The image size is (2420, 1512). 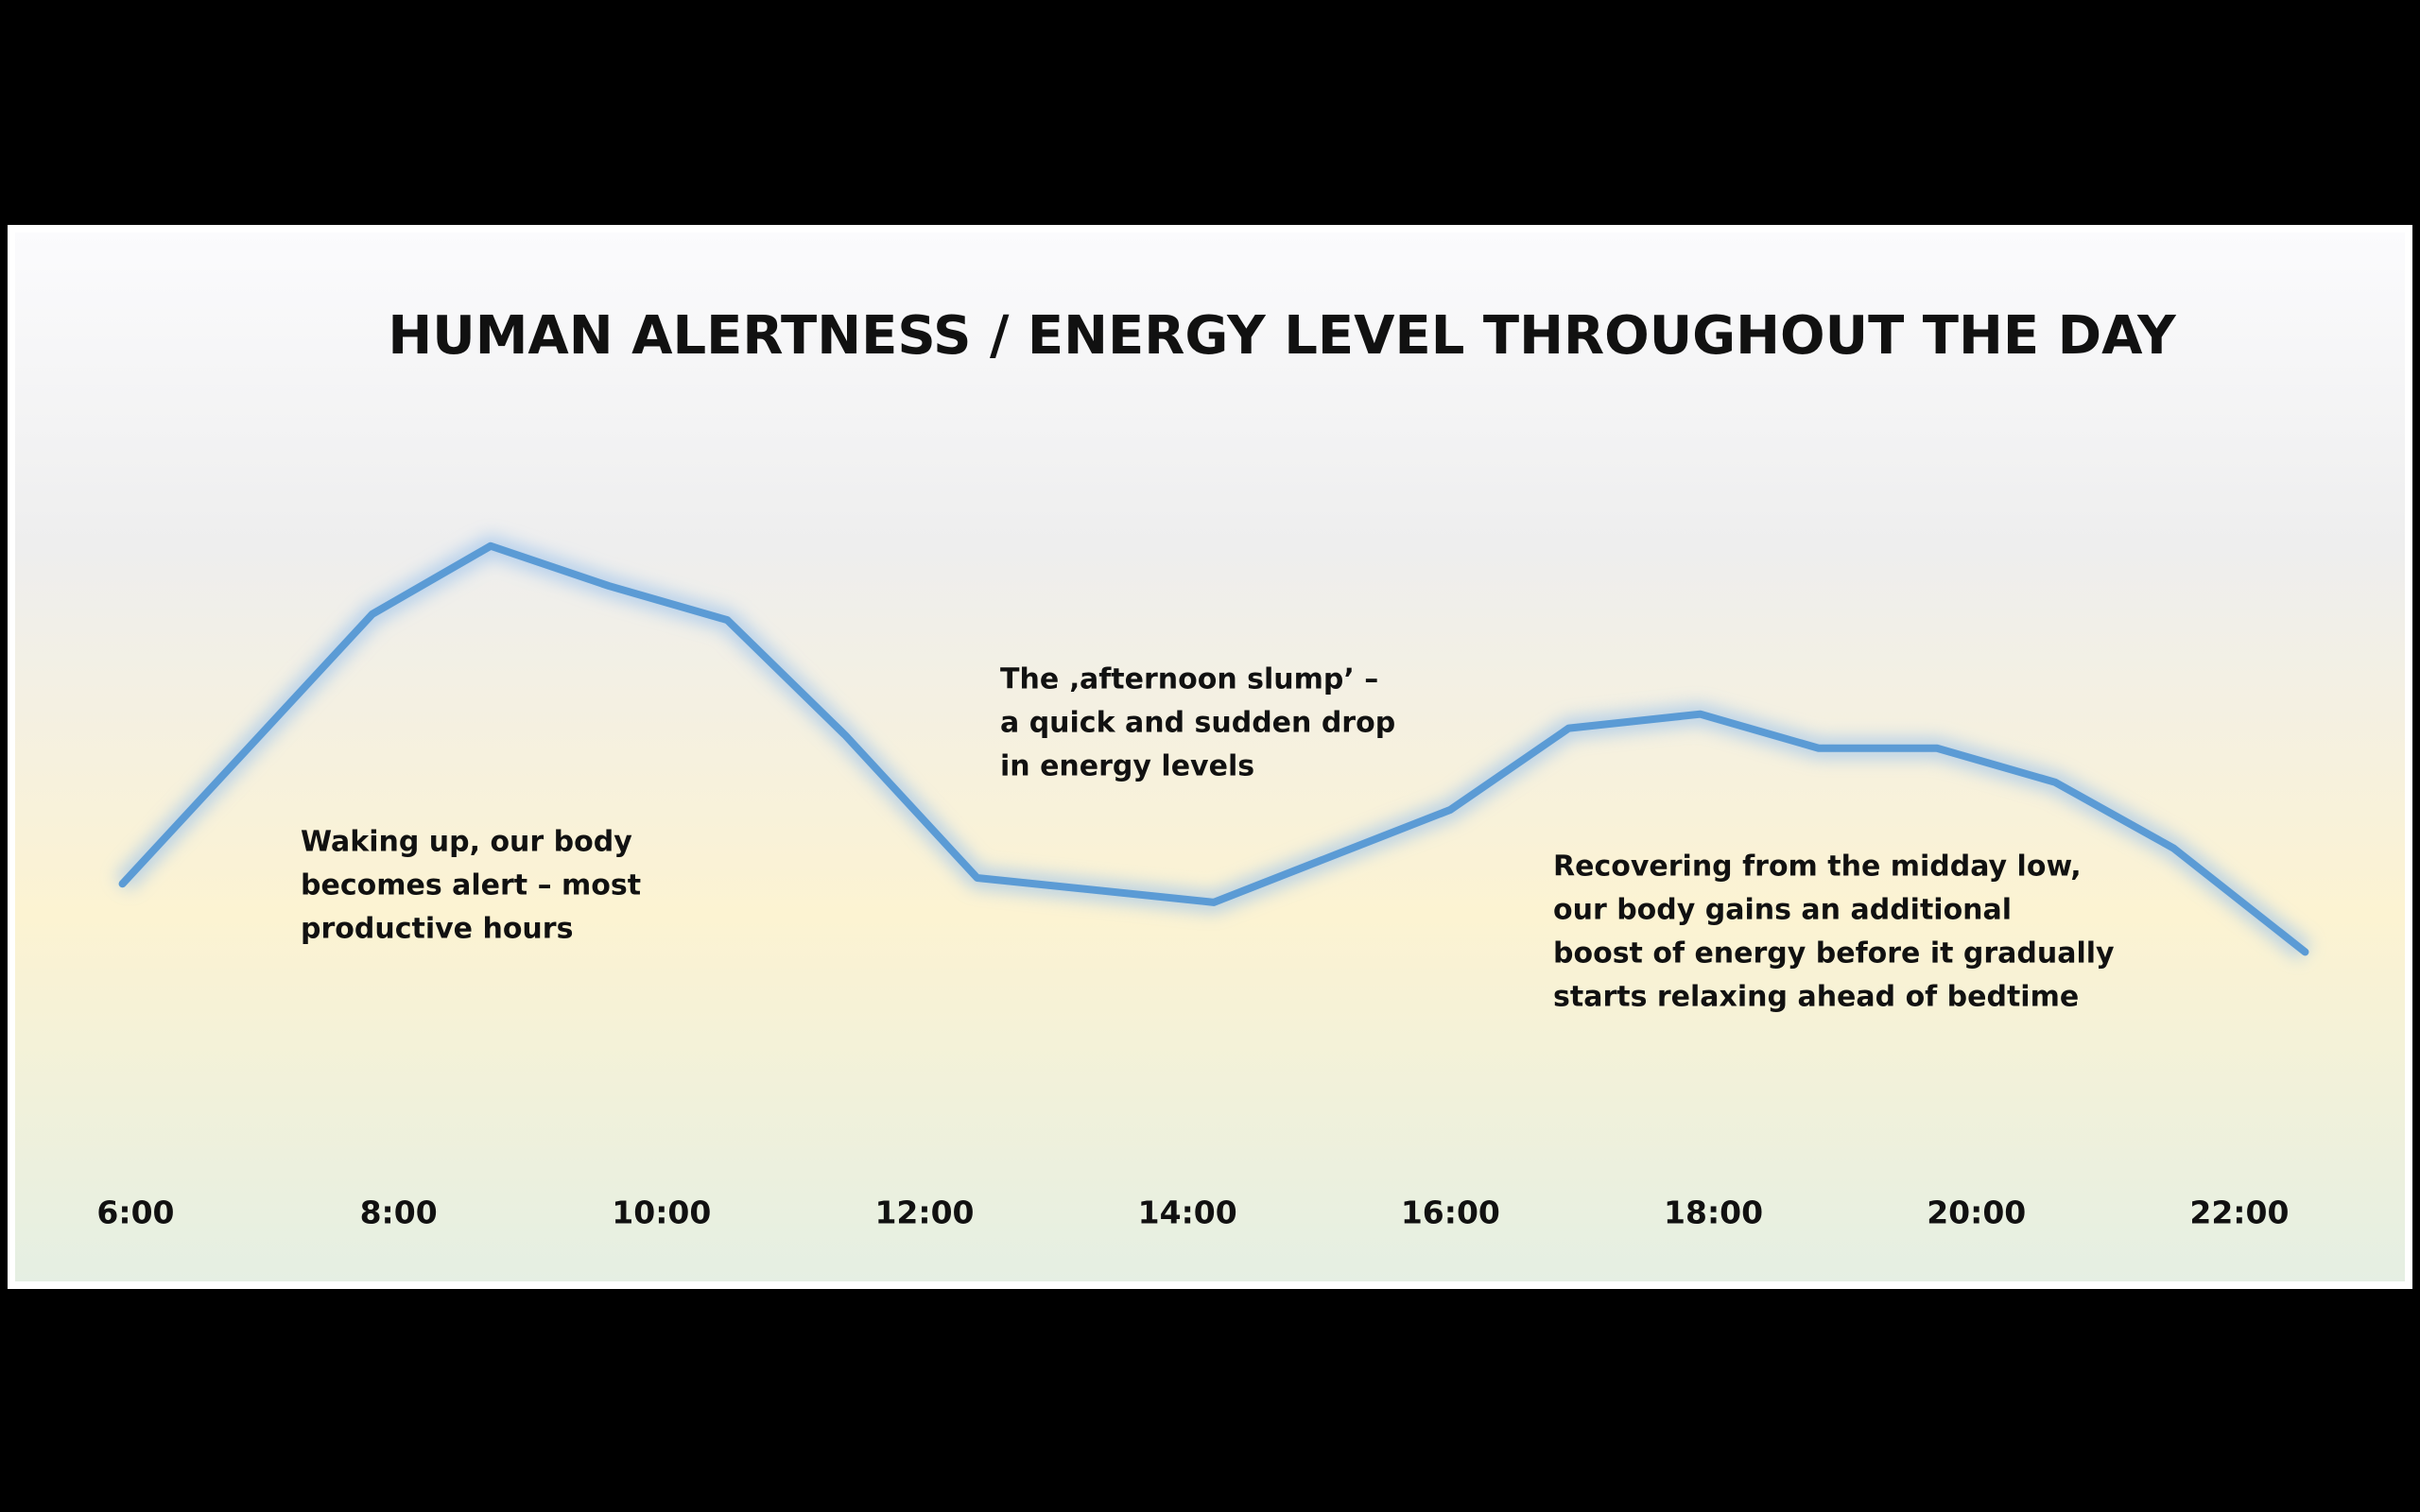 What do you see at coordinates (437, 929) in the screenshot?
I see `annotation: productive hours` at bounding box center [437, 929].